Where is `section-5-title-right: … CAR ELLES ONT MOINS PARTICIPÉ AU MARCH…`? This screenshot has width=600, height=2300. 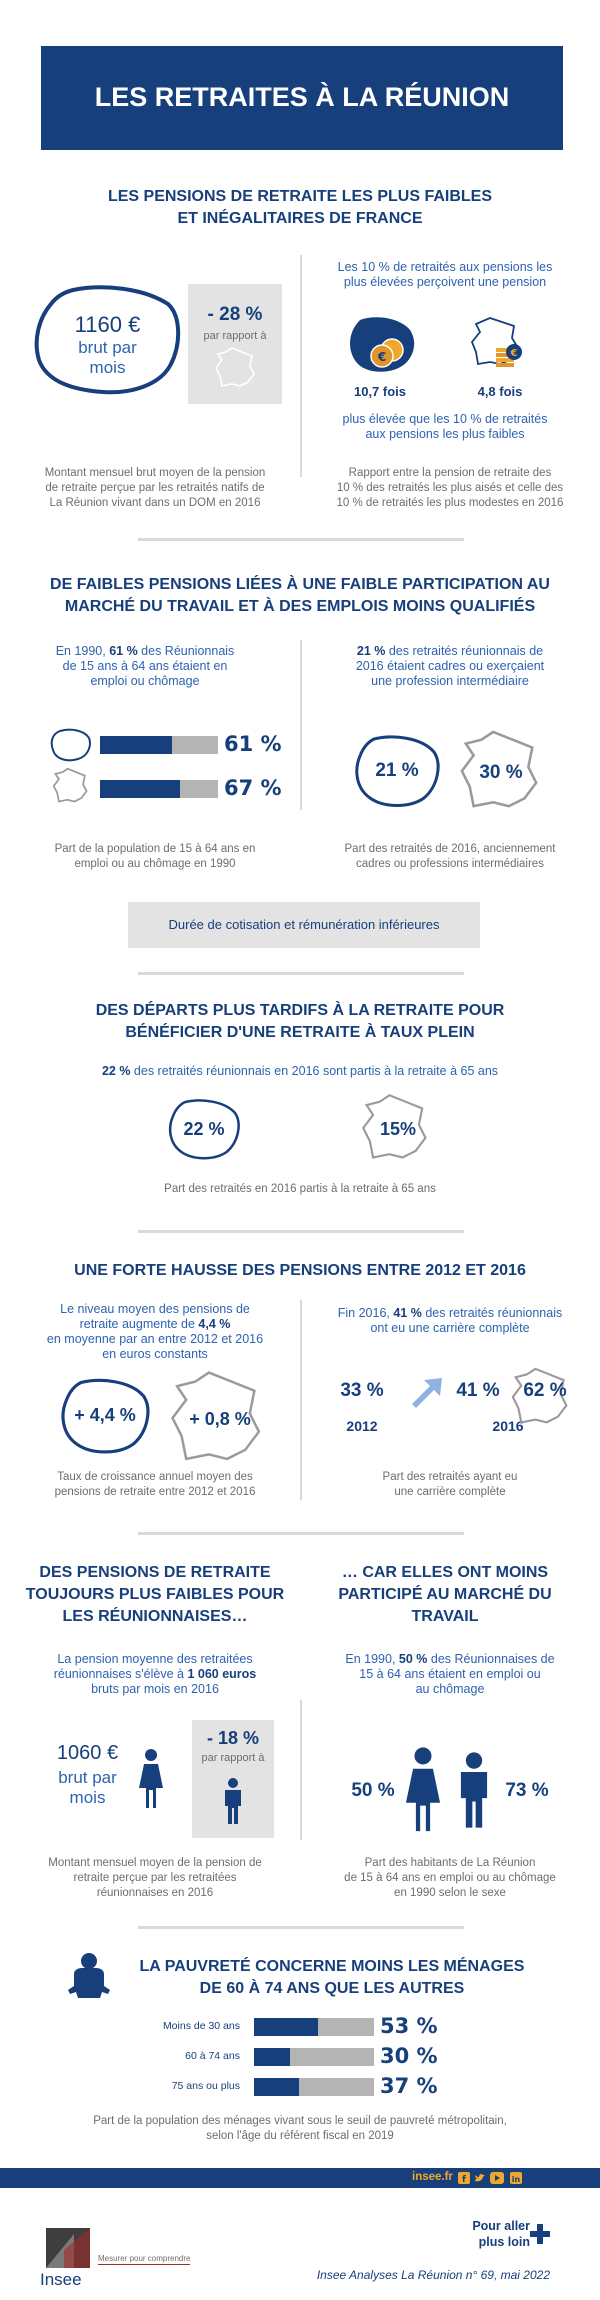 section-5-title-right: … CAR ELLES ONT MOINS PARTICIPÉ AU MARCH… is located at coordinates (445, 1594).